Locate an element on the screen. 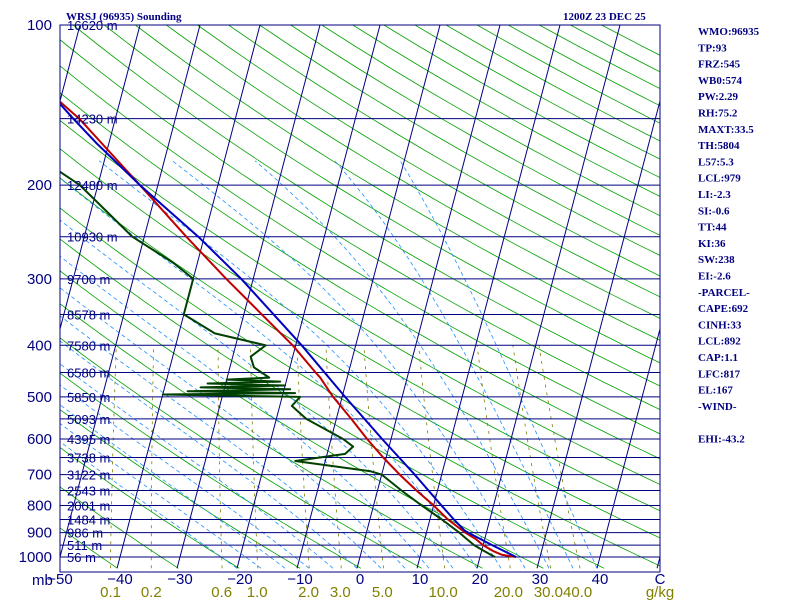 Image resolution: width=800 pixels, height=600 pixels. height-label: 5093 m is located at coordinates (88, 419).